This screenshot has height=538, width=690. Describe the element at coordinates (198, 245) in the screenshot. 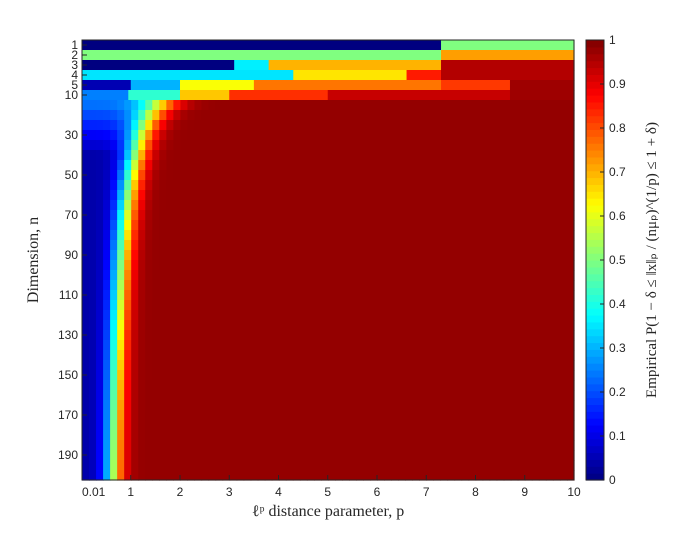

I see `heatmap-cell-n85-c16` at that location.